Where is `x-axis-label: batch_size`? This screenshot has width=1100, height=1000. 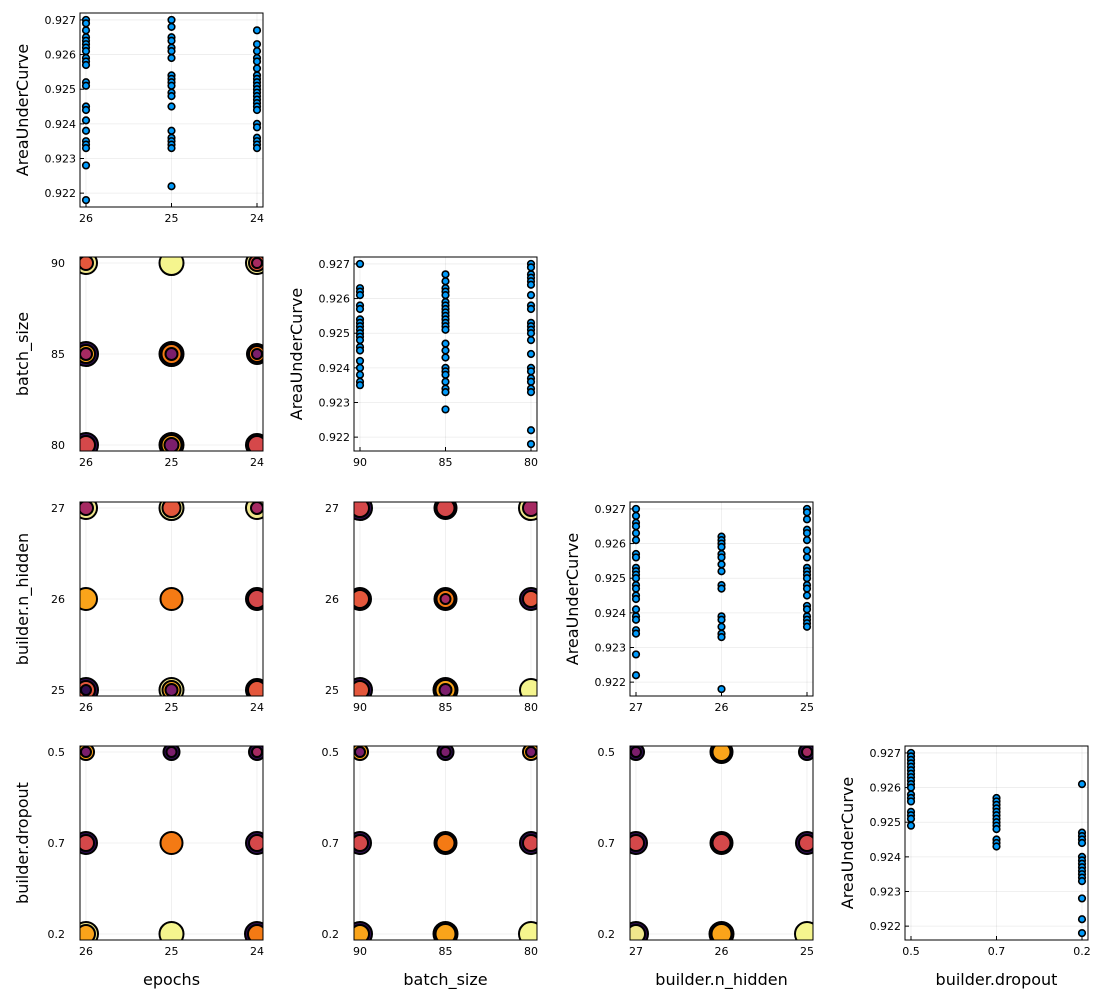
x-axis-label: batch_size is located at coordinates (445, 980).